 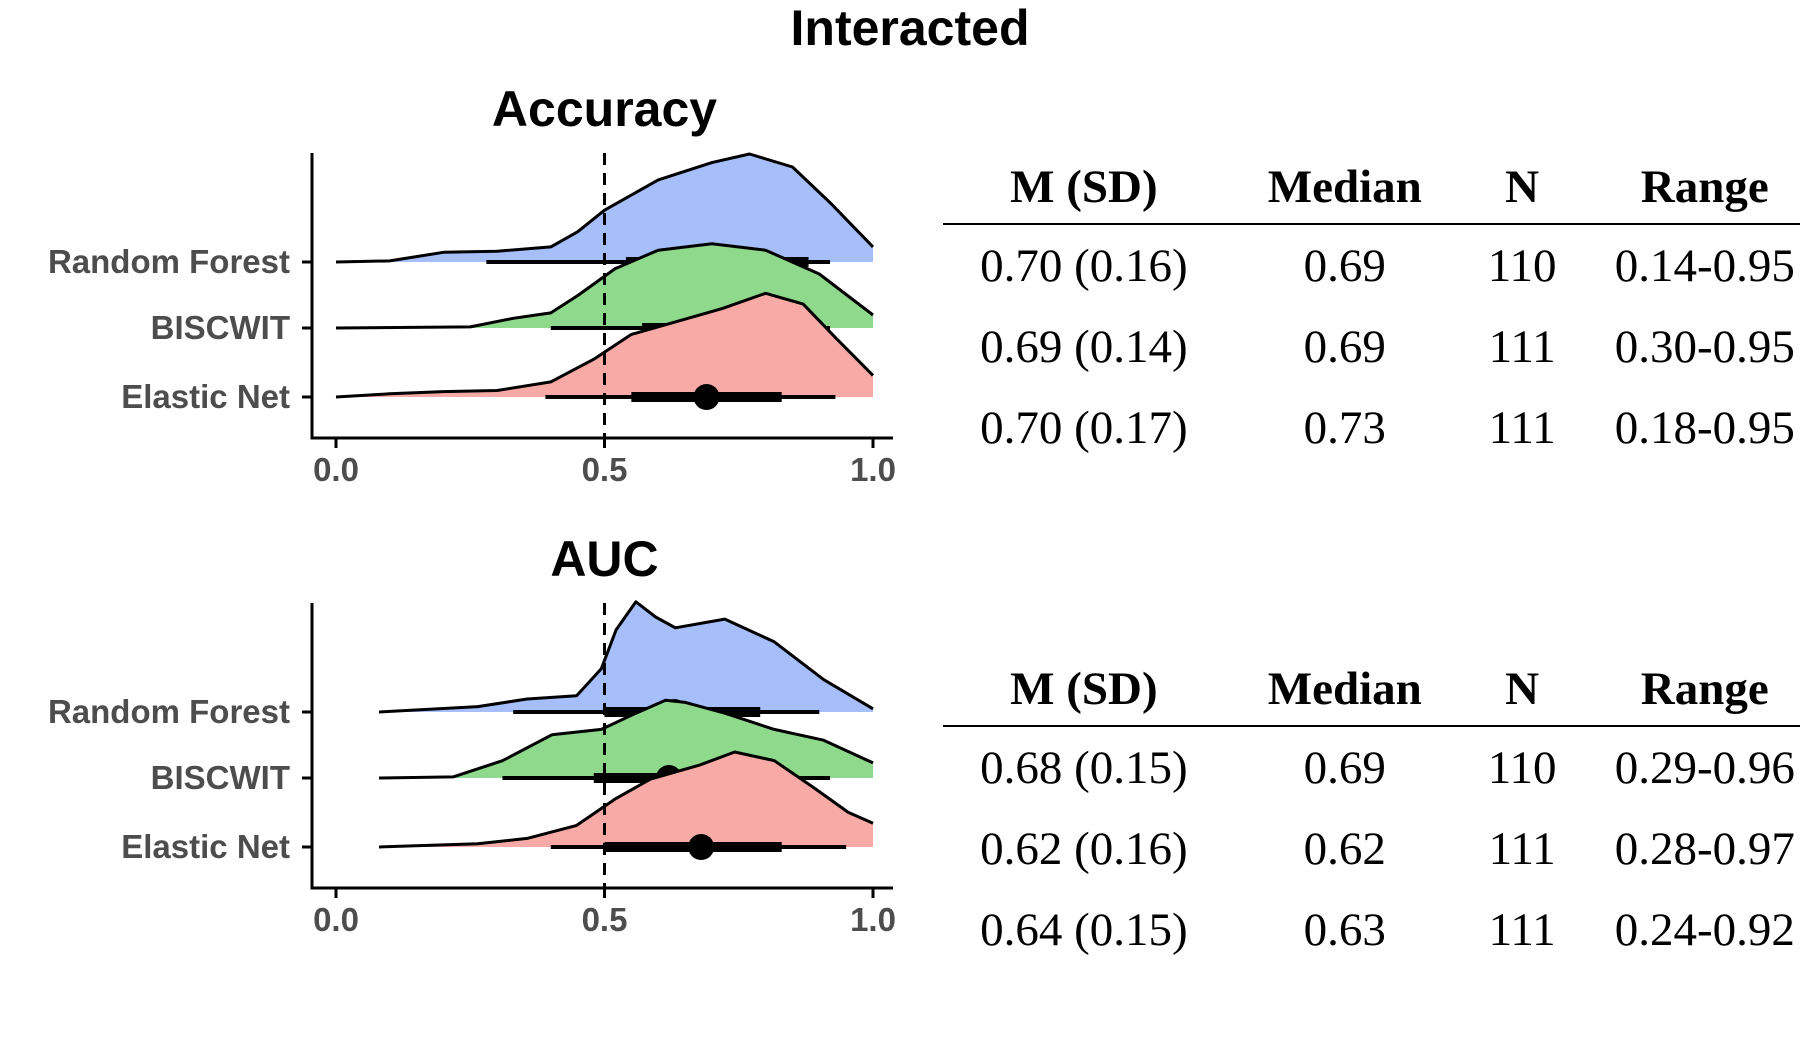 I want to click on cell-range: 0.24-0.92, so click(x=1704, y=929).